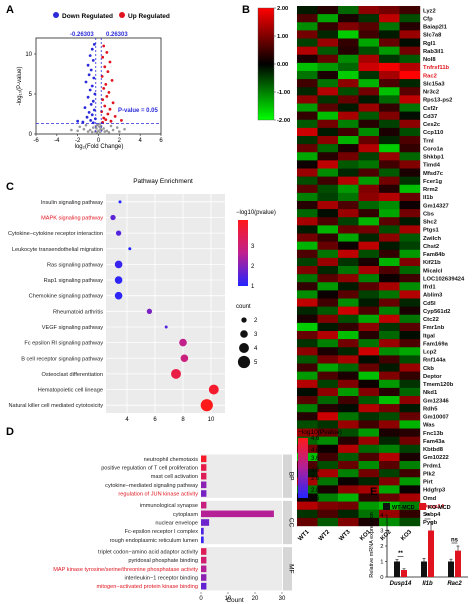 This screenshot has width=474, height=604. Describe the element at coordinates (31, 135) in the screenshot. I see `y-tick-label: 0` at that location.